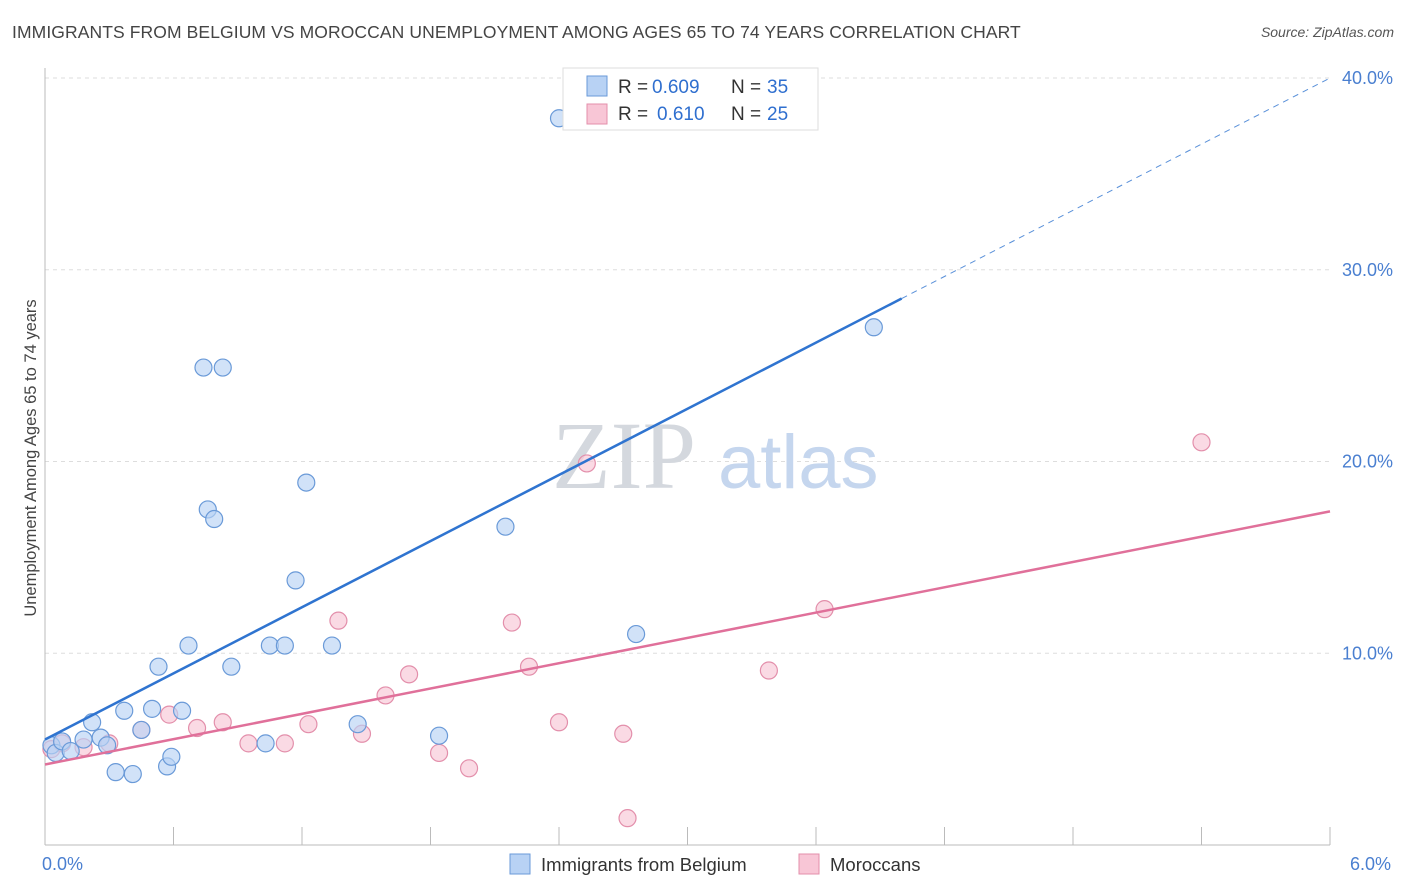 This screenshot has height=892, width=1406. I want to click on series-legend: Immigrants from Belgium Moroccans, so click(714, 864).